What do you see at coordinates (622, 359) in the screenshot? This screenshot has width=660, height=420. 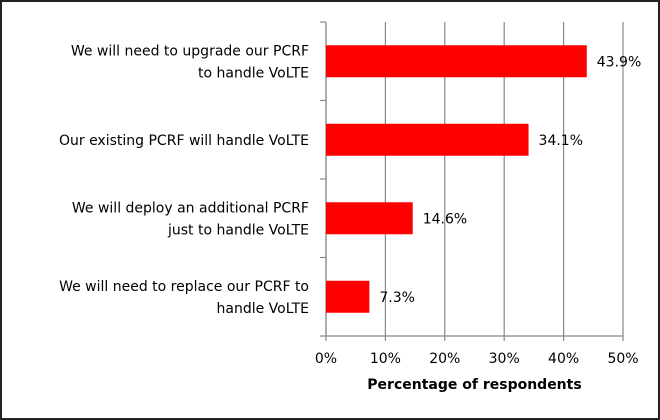 I see `x-tick-label: 50%` at bounding box center [622, 359].